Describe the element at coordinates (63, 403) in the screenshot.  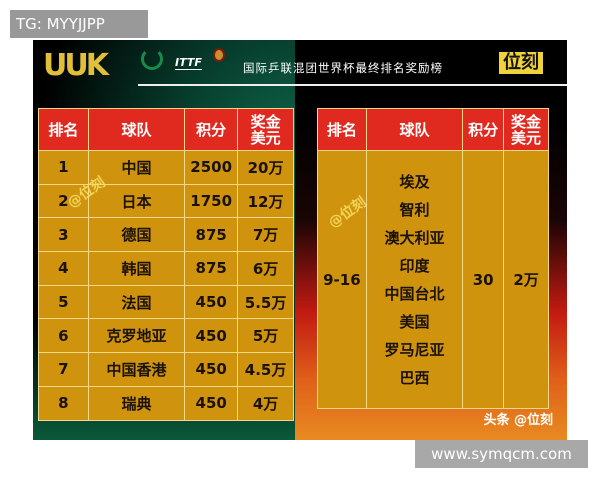
I see `rank-cell: 8` at that location.